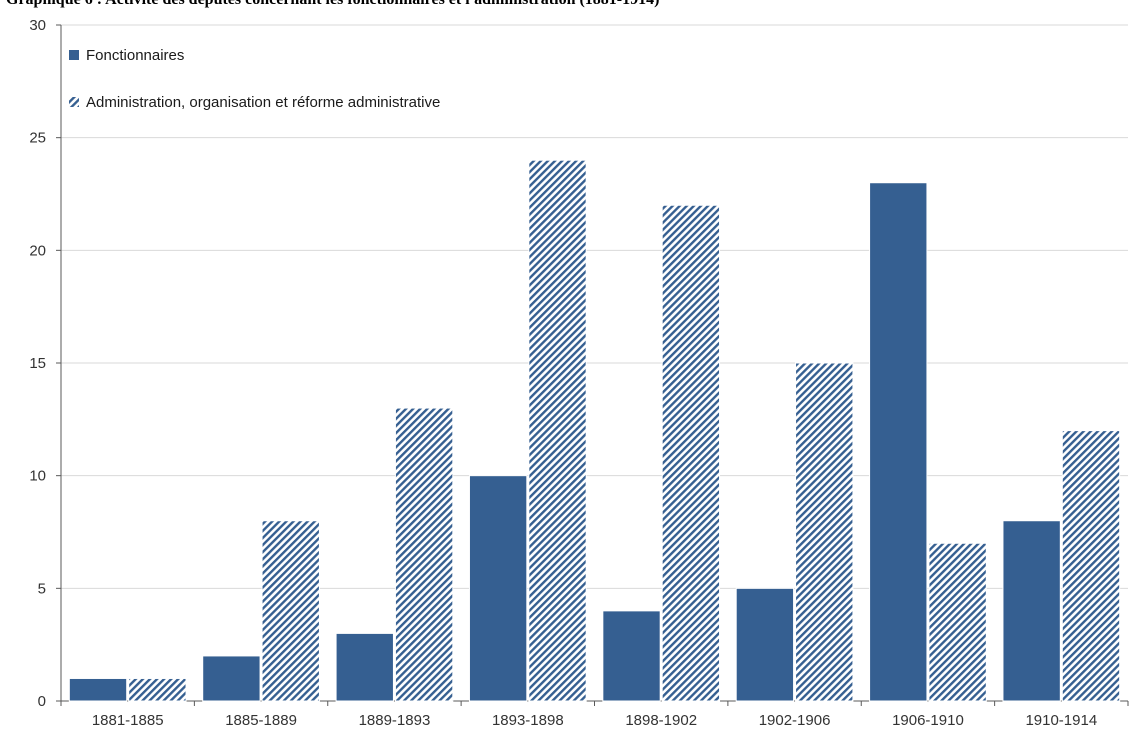  What do you see at coordinates (261, 720) in the screenshot?
I see `x-tick-label: 1885-1889` at bounding box center [261, 720].